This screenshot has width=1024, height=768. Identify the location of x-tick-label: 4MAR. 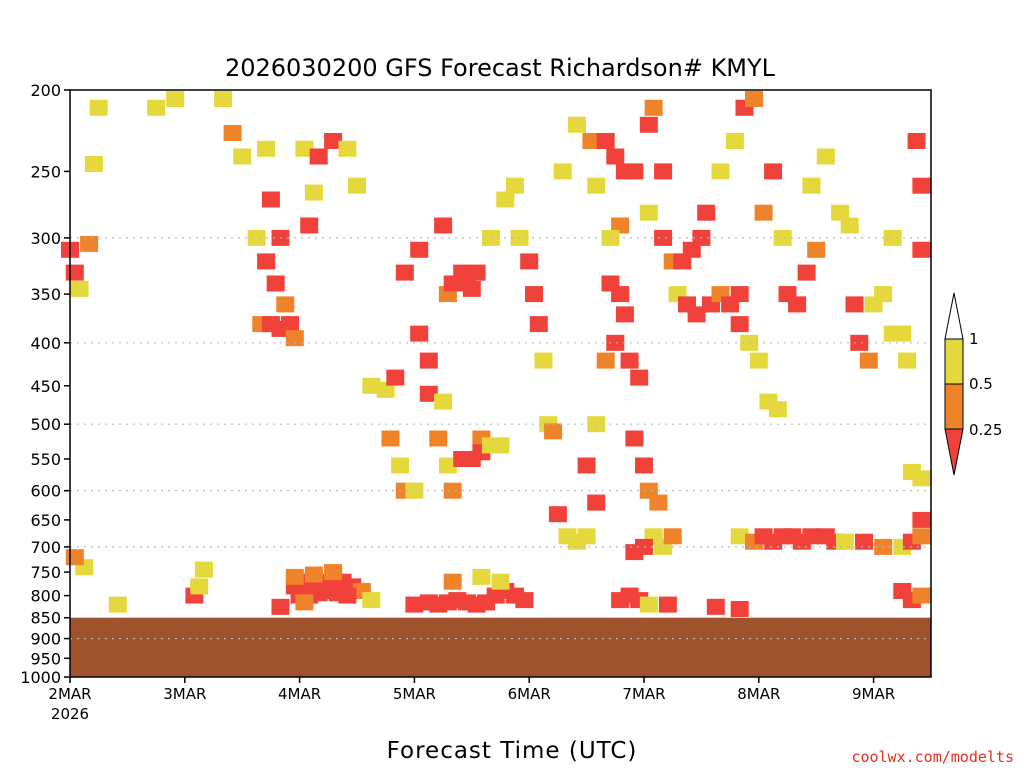
(299, 694).